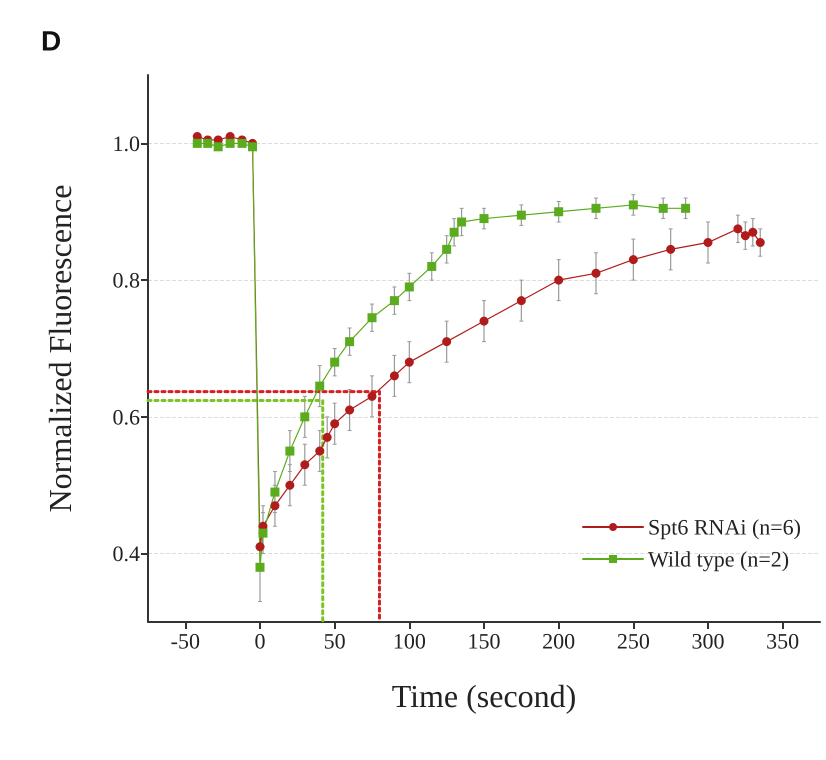 This screenshot has width=826, height=760. I want to click on y-tick-label: 0.6, so click(126, 417).